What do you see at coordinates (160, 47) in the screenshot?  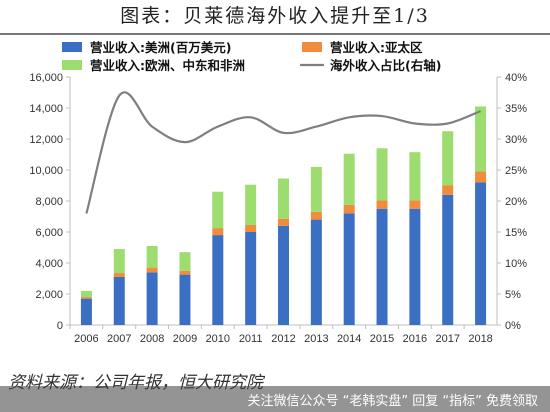 I see `legend-label: 营业收入:美洲(百万美元)` at bounding box center [160, 47].